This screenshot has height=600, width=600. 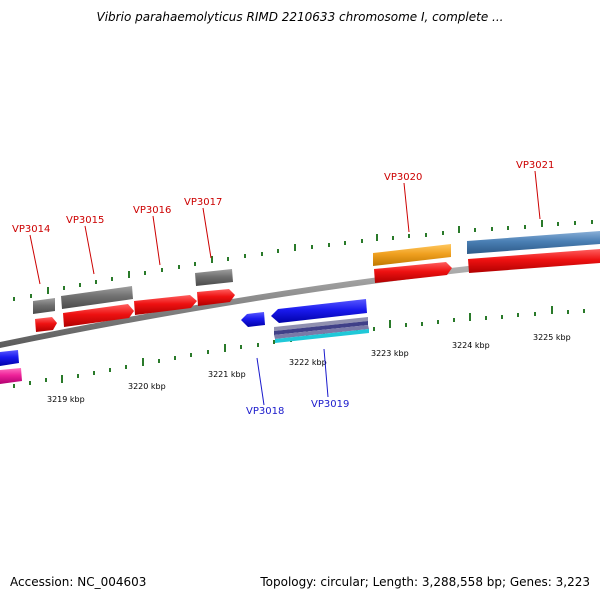 What do you see at coordinates (292, 377) in the screenshot?
I see `reverse-label-leaders` at bounding box center [292, 377].